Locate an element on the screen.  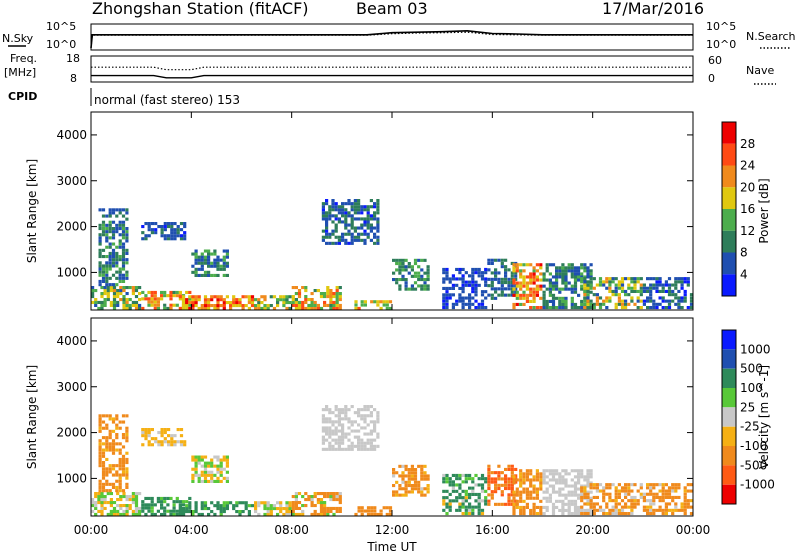
nave-series-line is located at coordinates (392, 68).